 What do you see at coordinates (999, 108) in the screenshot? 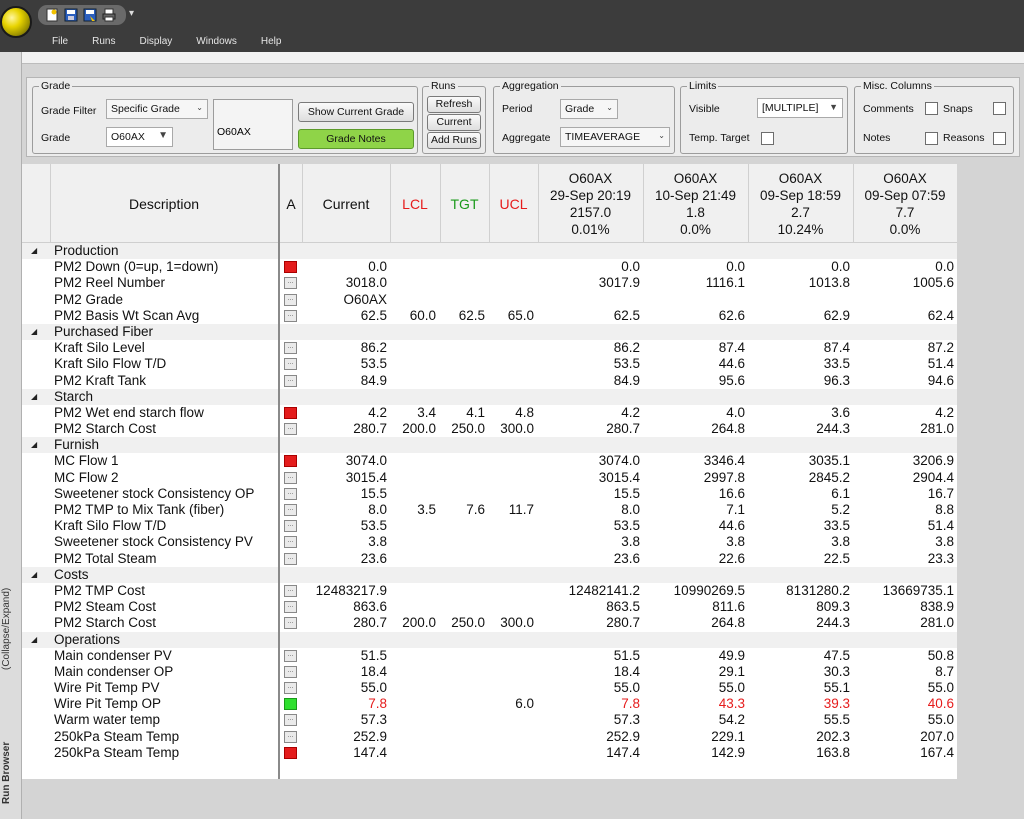
I see `snaps-checkbox` at bounding box center [999, 108].